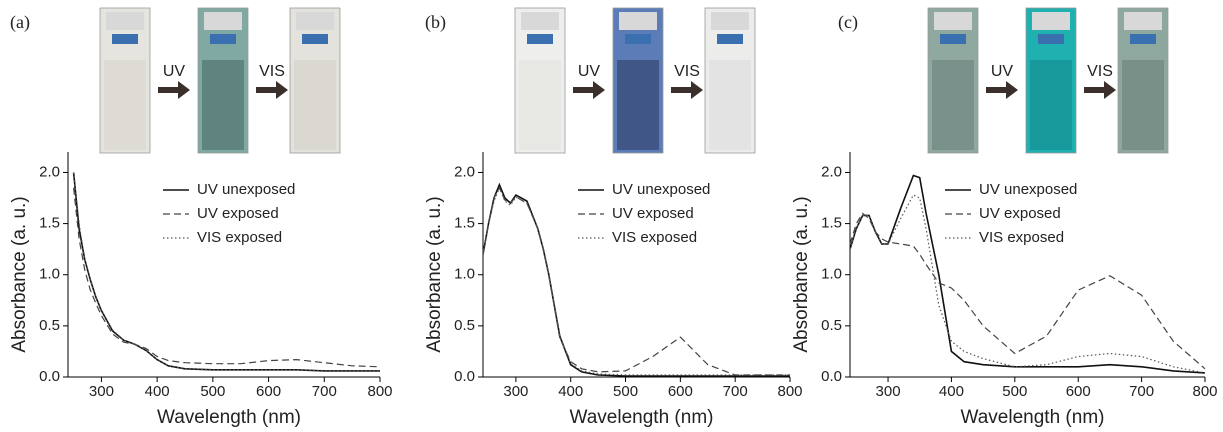  What do you see at coordinates (848, 22) in the screenshot?
I see `panel-label: (c)` at bounding box center [848, 22].